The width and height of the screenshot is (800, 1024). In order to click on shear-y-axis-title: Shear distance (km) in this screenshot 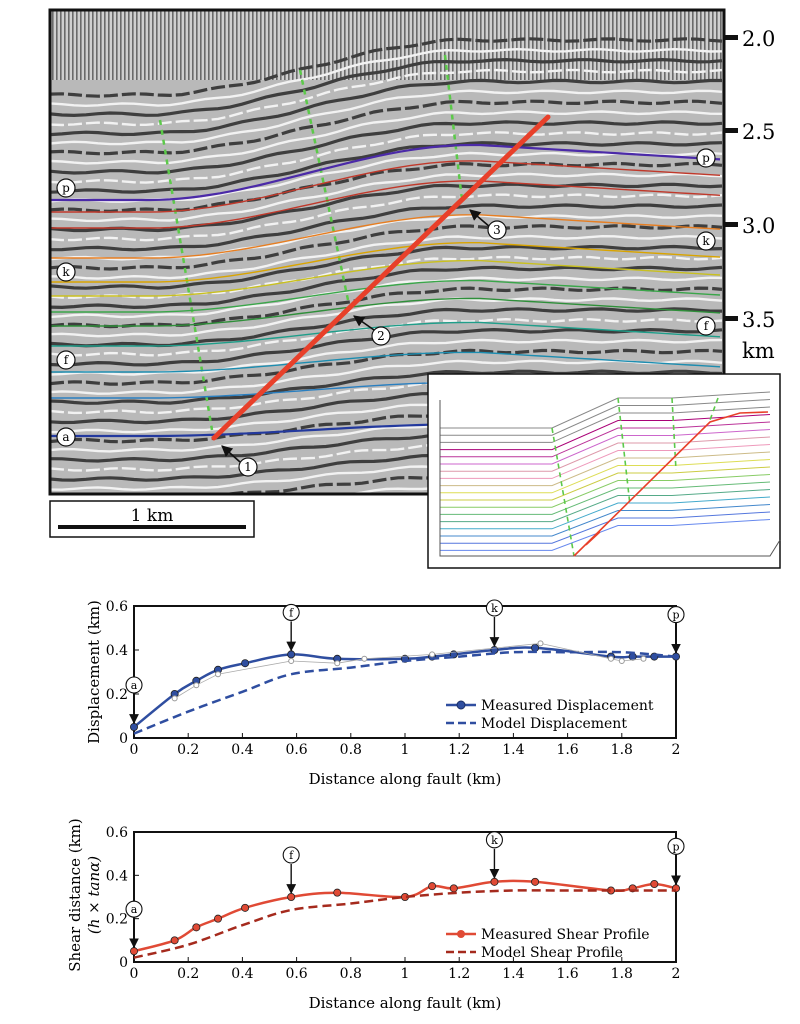, I will do `click(75, 895)`.